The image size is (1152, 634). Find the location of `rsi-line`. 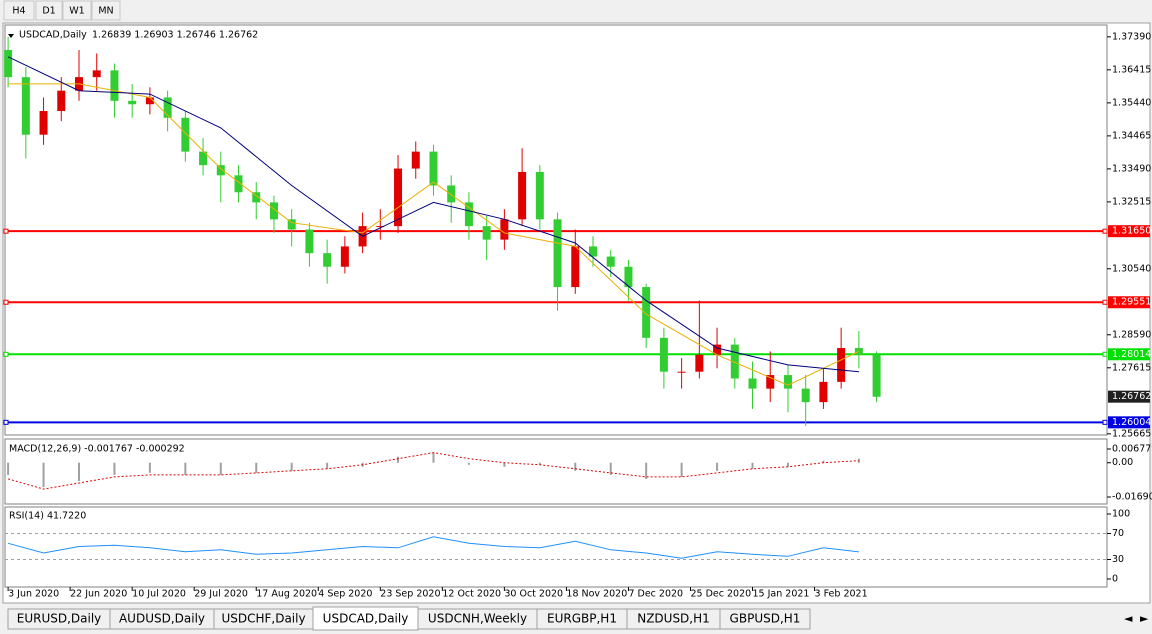

rsi-line is located at coordinates (433, 547).